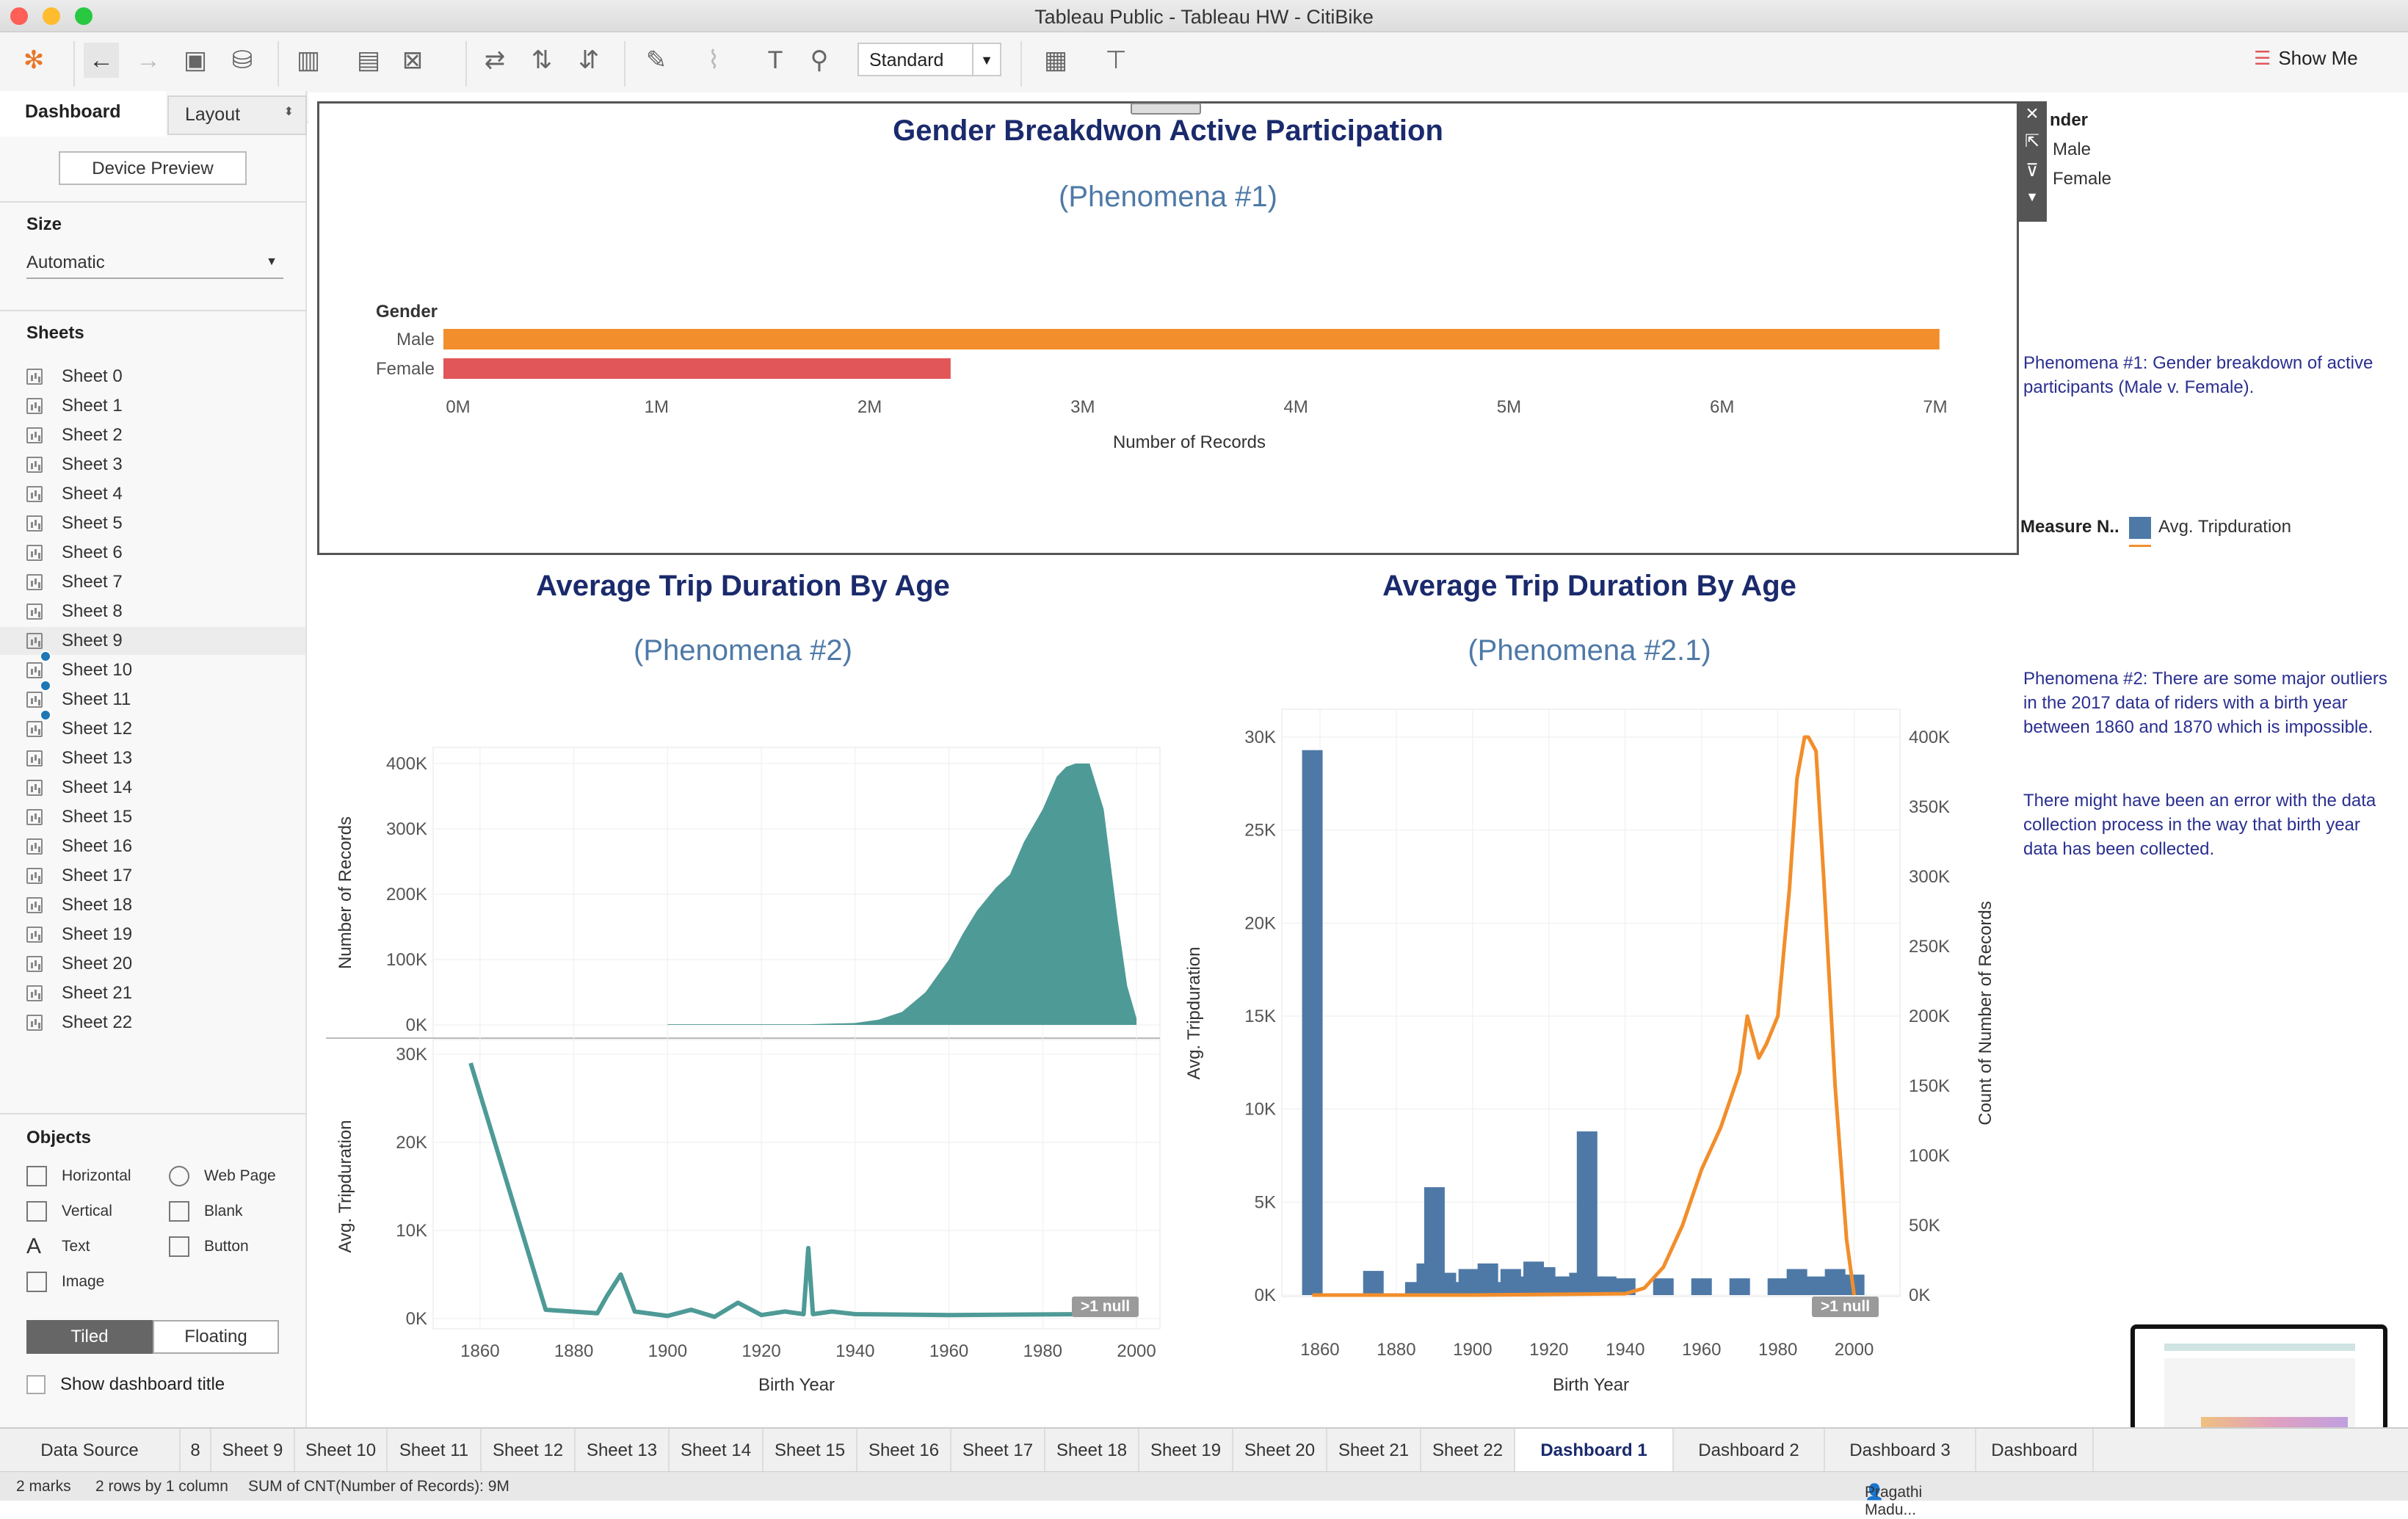 Image resolution: width=2408 pixels, height=1519 pixels. Describe the element at coordinates (341, 1450) in the screenshot. I see `tab-sheet: Sheet 10` at that location.